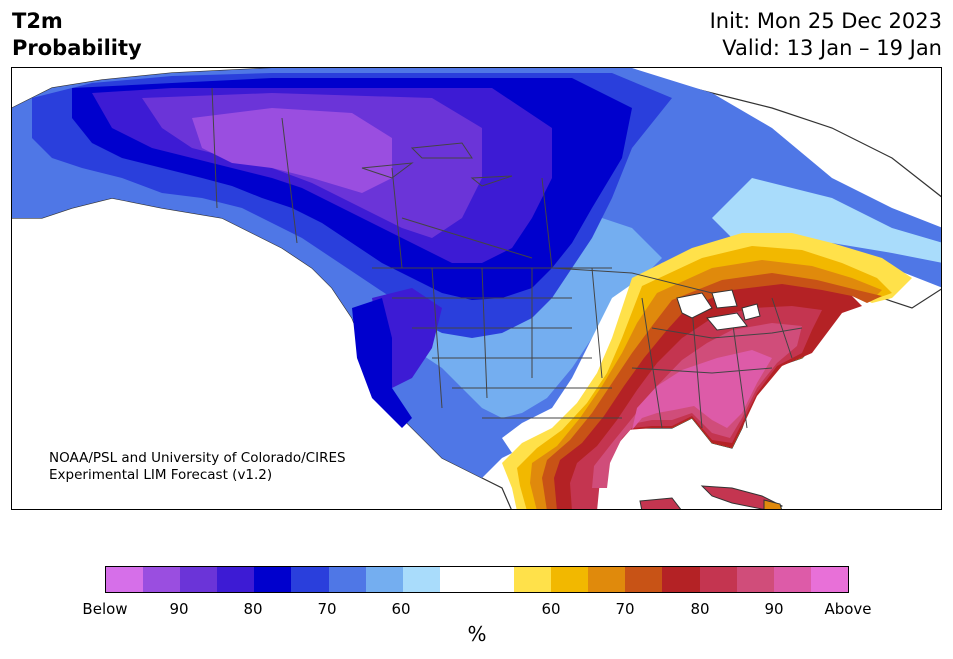  What do you see at coordinates (77, 35) in the screenshot?
I see `map-title: T2m Probability` at bounding box center [77, 35].